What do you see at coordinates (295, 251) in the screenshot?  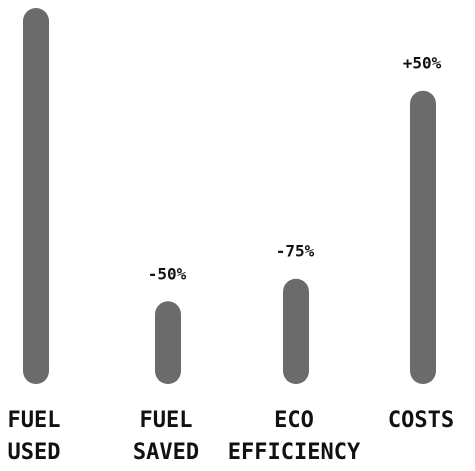 I see `data-label-2: -75%` at bounding box center [295, 251].